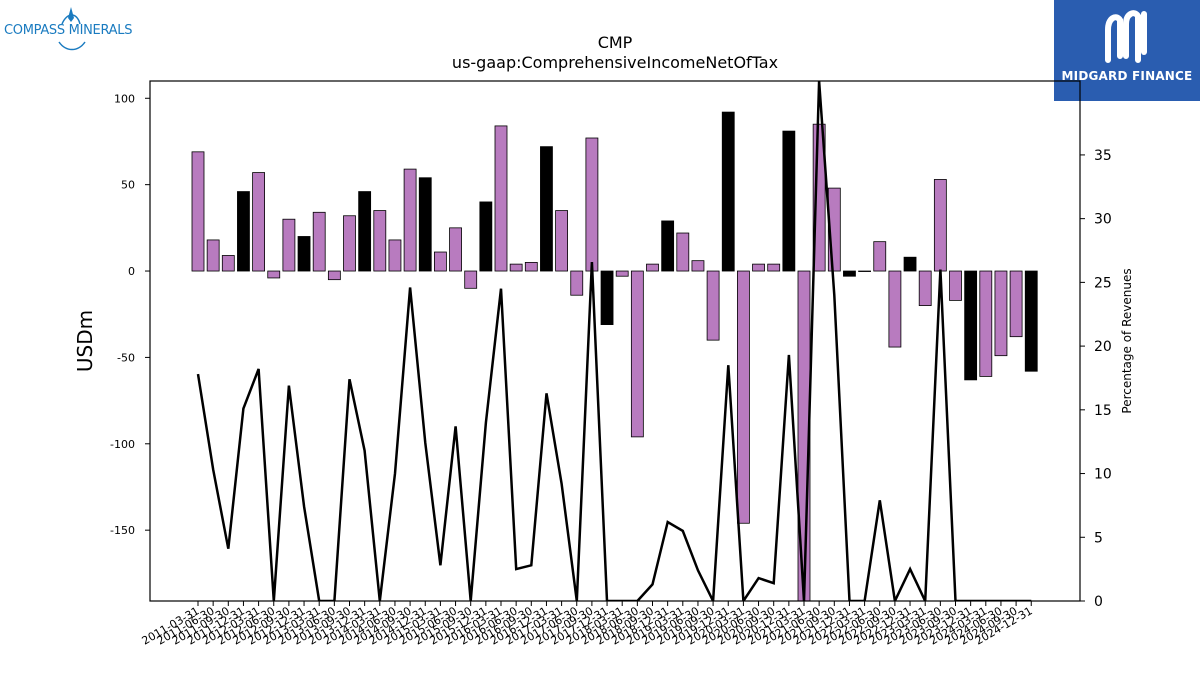 This screenshot has width=1200, height=675. Describe the element at coordinates (126, 357) in the screenshot. I see `y-tick-label: -50` at that location.